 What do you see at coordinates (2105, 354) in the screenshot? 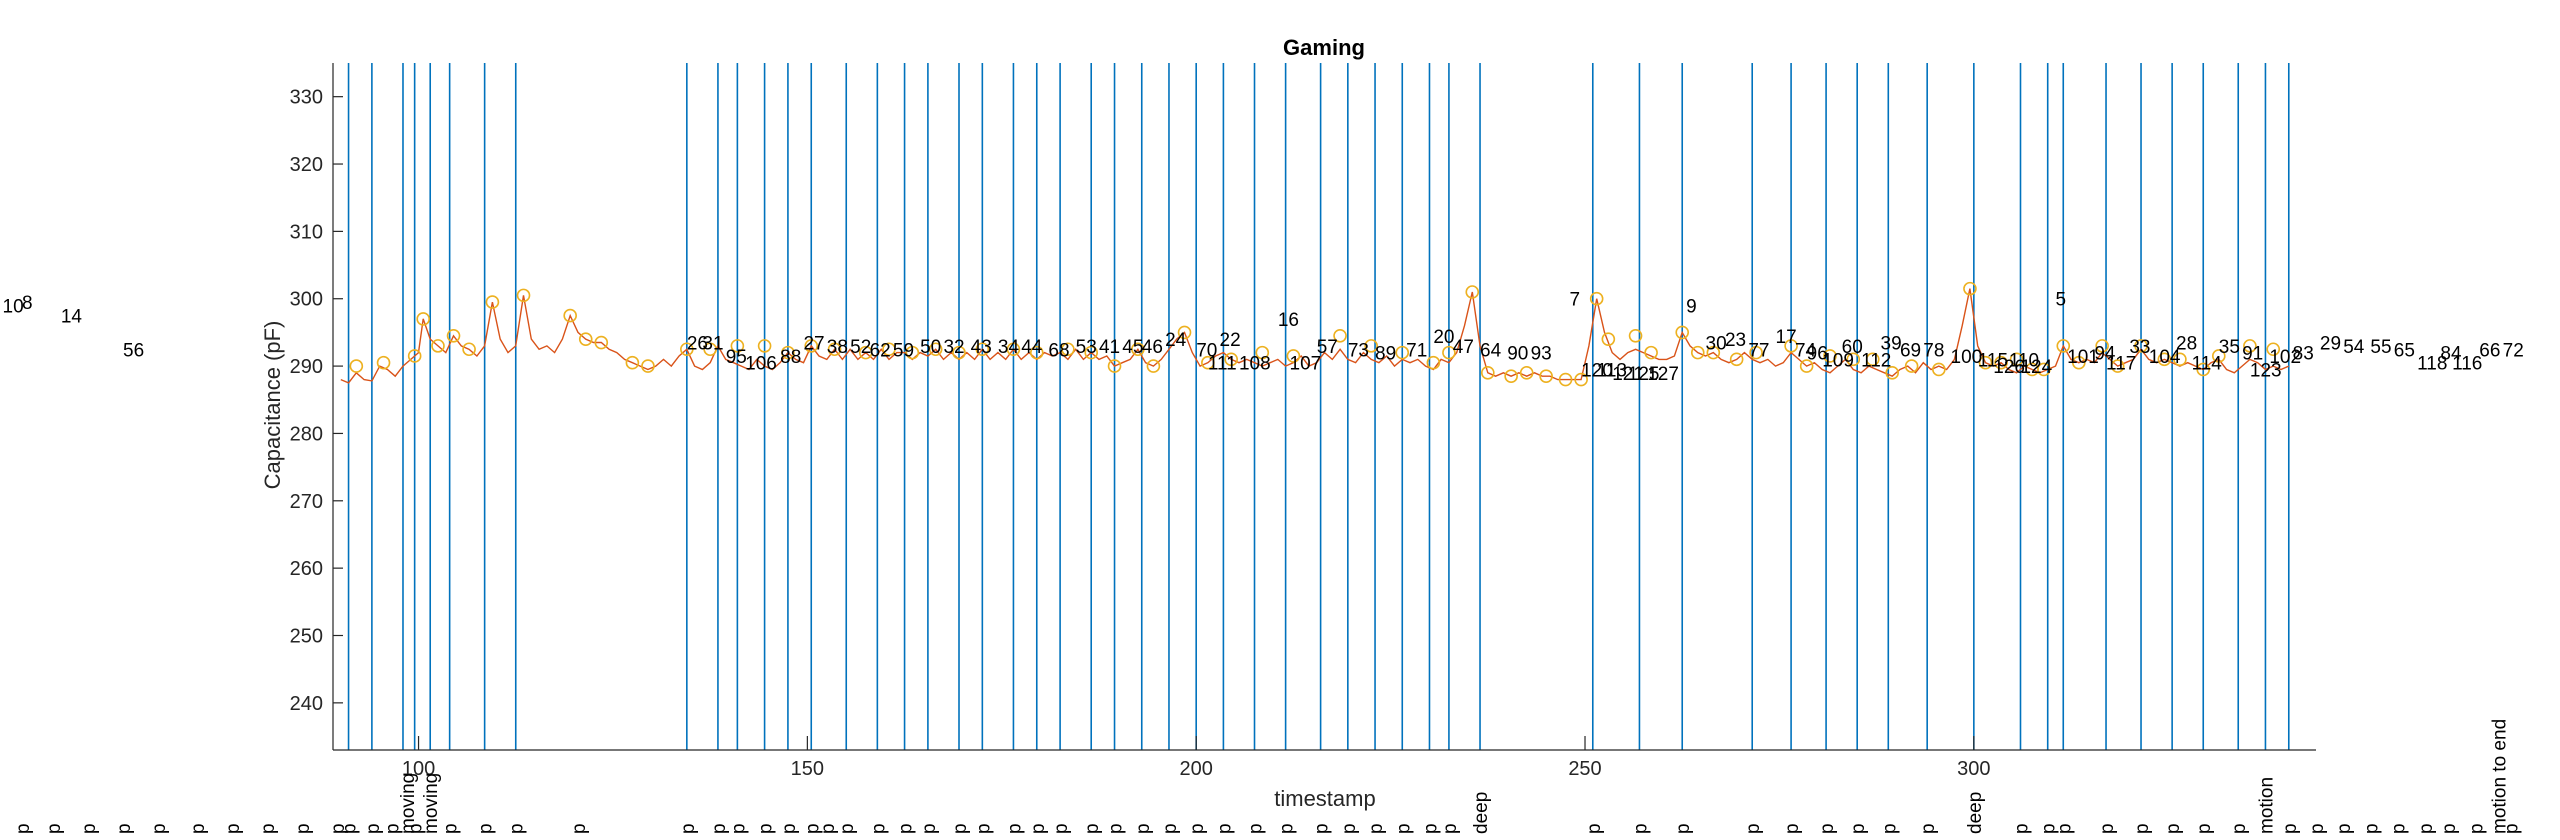
I see `peak-label: 94` at bounding box center [2105, 354].